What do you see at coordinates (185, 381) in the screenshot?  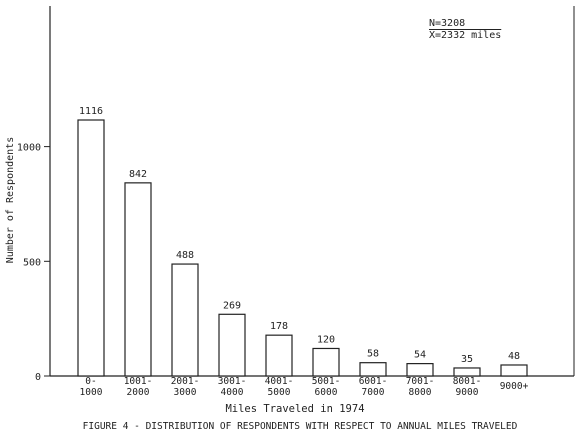 I see `x-tick-label: 2001-` at bounding box center [185, 381].